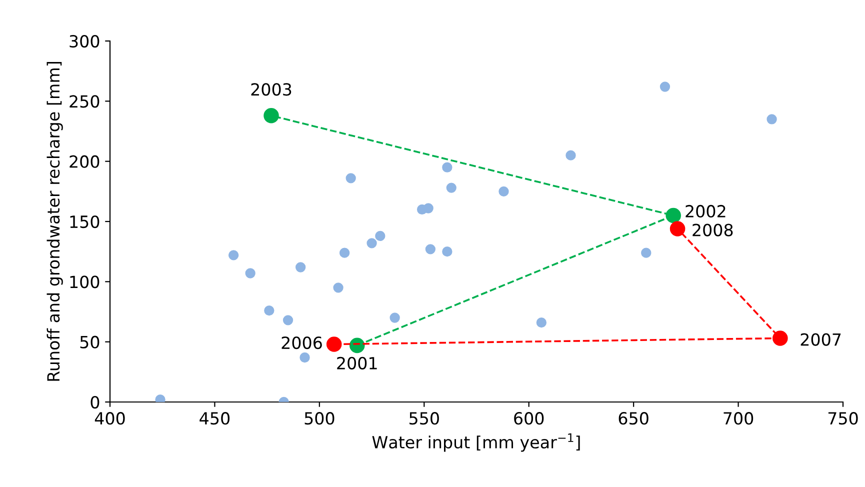  I want to click on y-tick-label: 0, so click(95, 402).